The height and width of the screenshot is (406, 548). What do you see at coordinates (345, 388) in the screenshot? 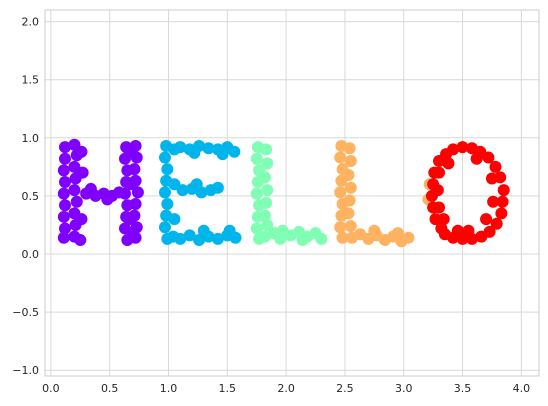
I see `x-tick-label: 2.5` at bounding box center [345, 388].